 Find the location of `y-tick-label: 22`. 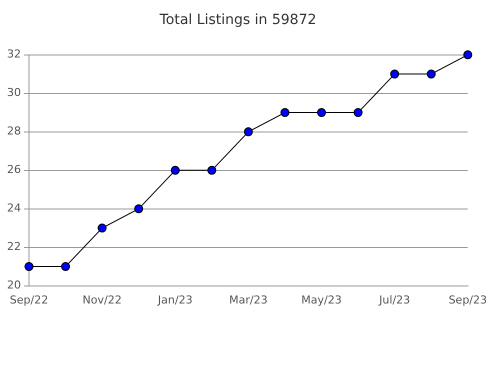

y-tick-label: 22 is located at coordinates (13, 247).